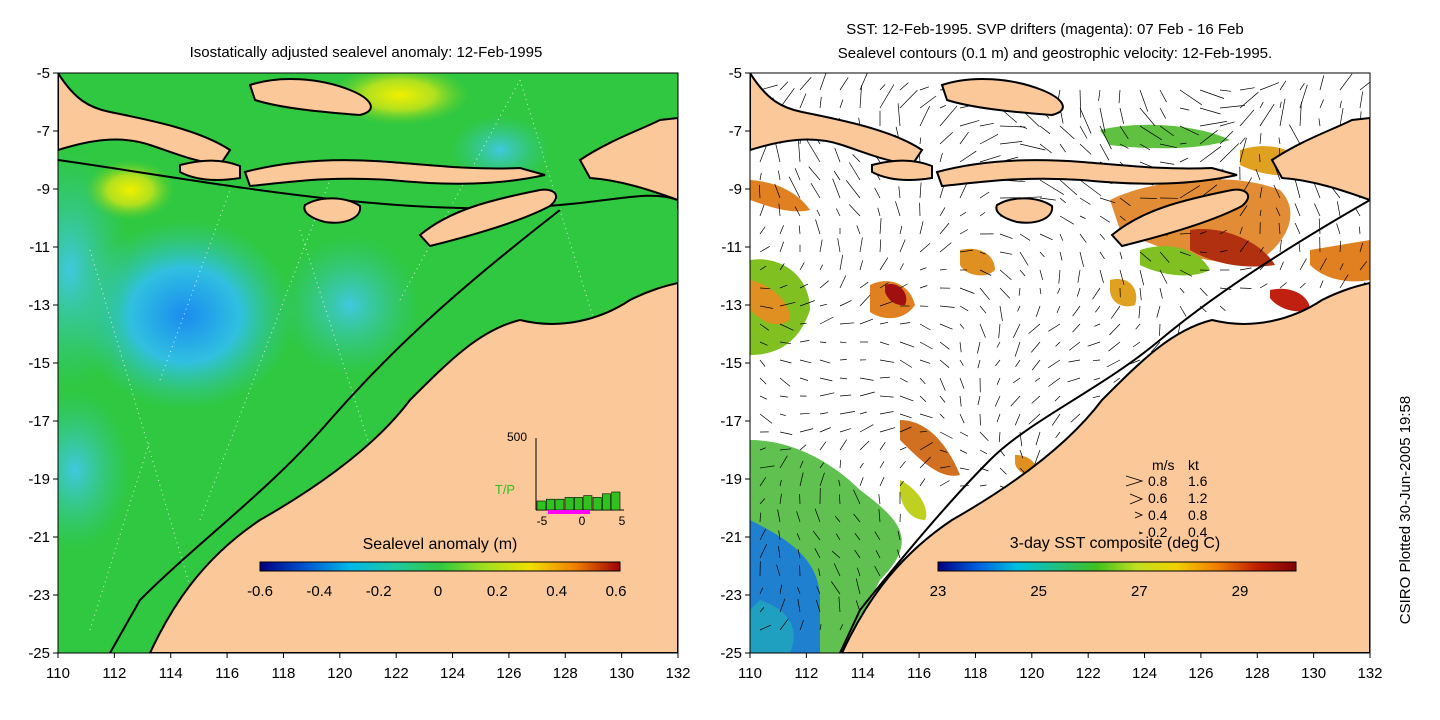 The height and width of the screenshot is (720, 1440). What do you see at coordinates (171, 673) in the screenshot?
I see `x-tick-label: 114` at bounding box center [171, 673].